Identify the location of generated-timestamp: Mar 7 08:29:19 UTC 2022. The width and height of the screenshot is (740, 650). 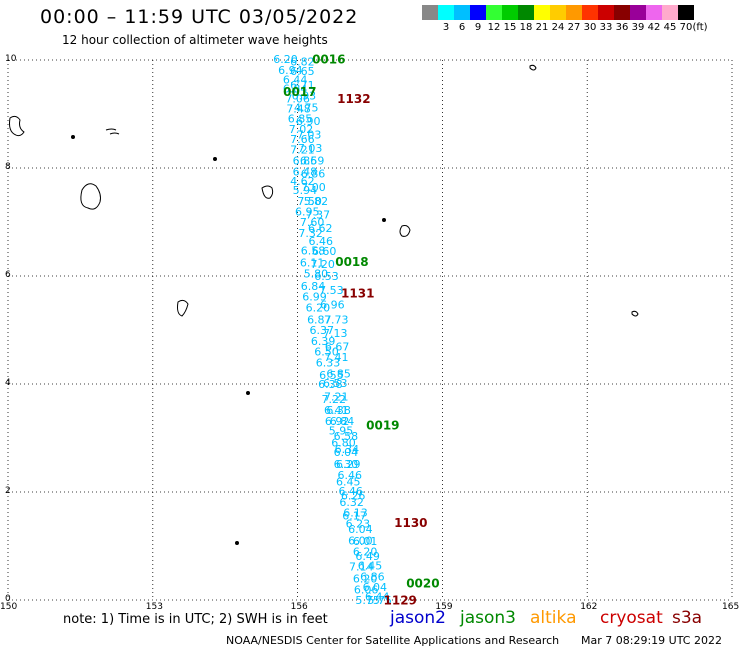
(651, 640).